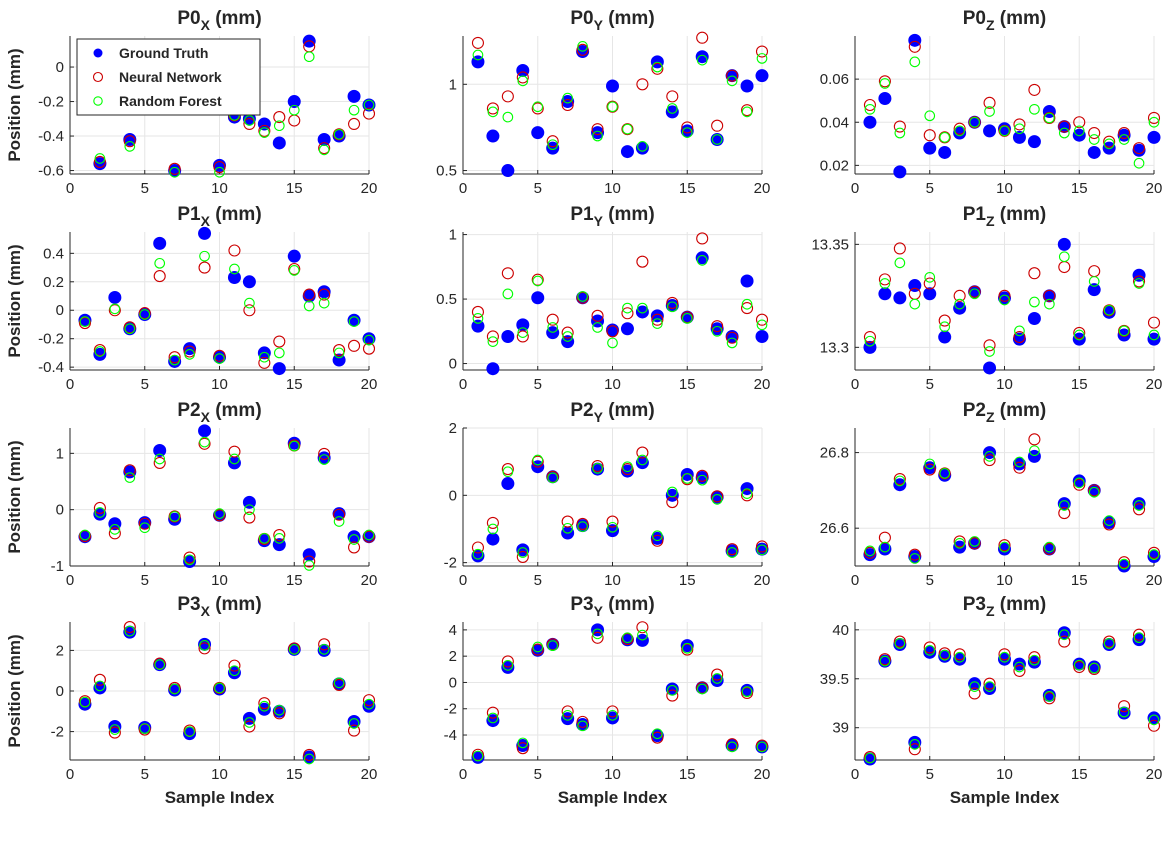 The height and width of the screenshot is (847, 1172). I want to click on y-tick-label: 1, so click(453, 84).